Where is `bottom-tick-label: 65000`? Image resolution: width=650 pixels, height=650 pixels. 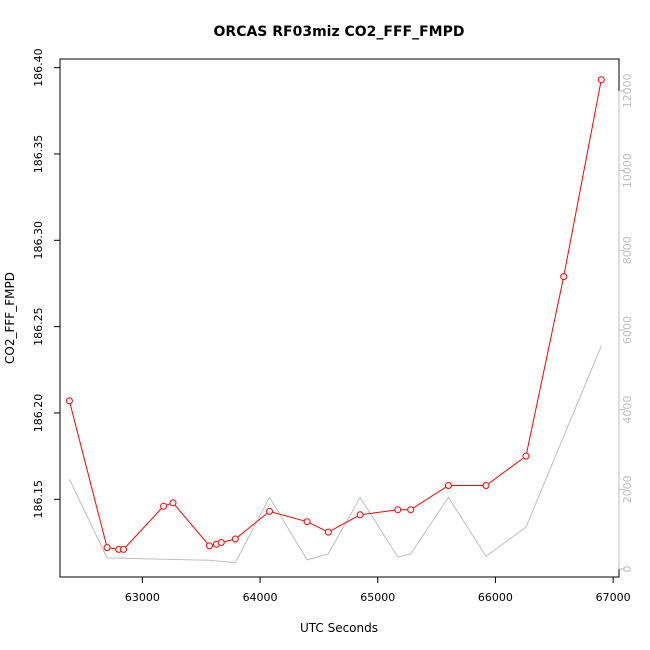 bottom-tick-label: 65000 is located at coordinates (377, 597).